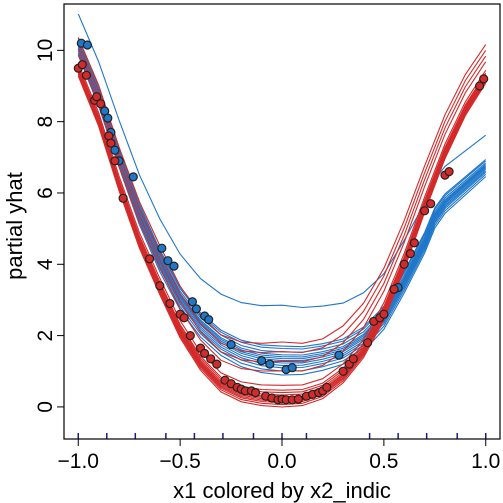 The image size is (503, 503). I want to click on y-tick-label: 10, so click(45, 50).